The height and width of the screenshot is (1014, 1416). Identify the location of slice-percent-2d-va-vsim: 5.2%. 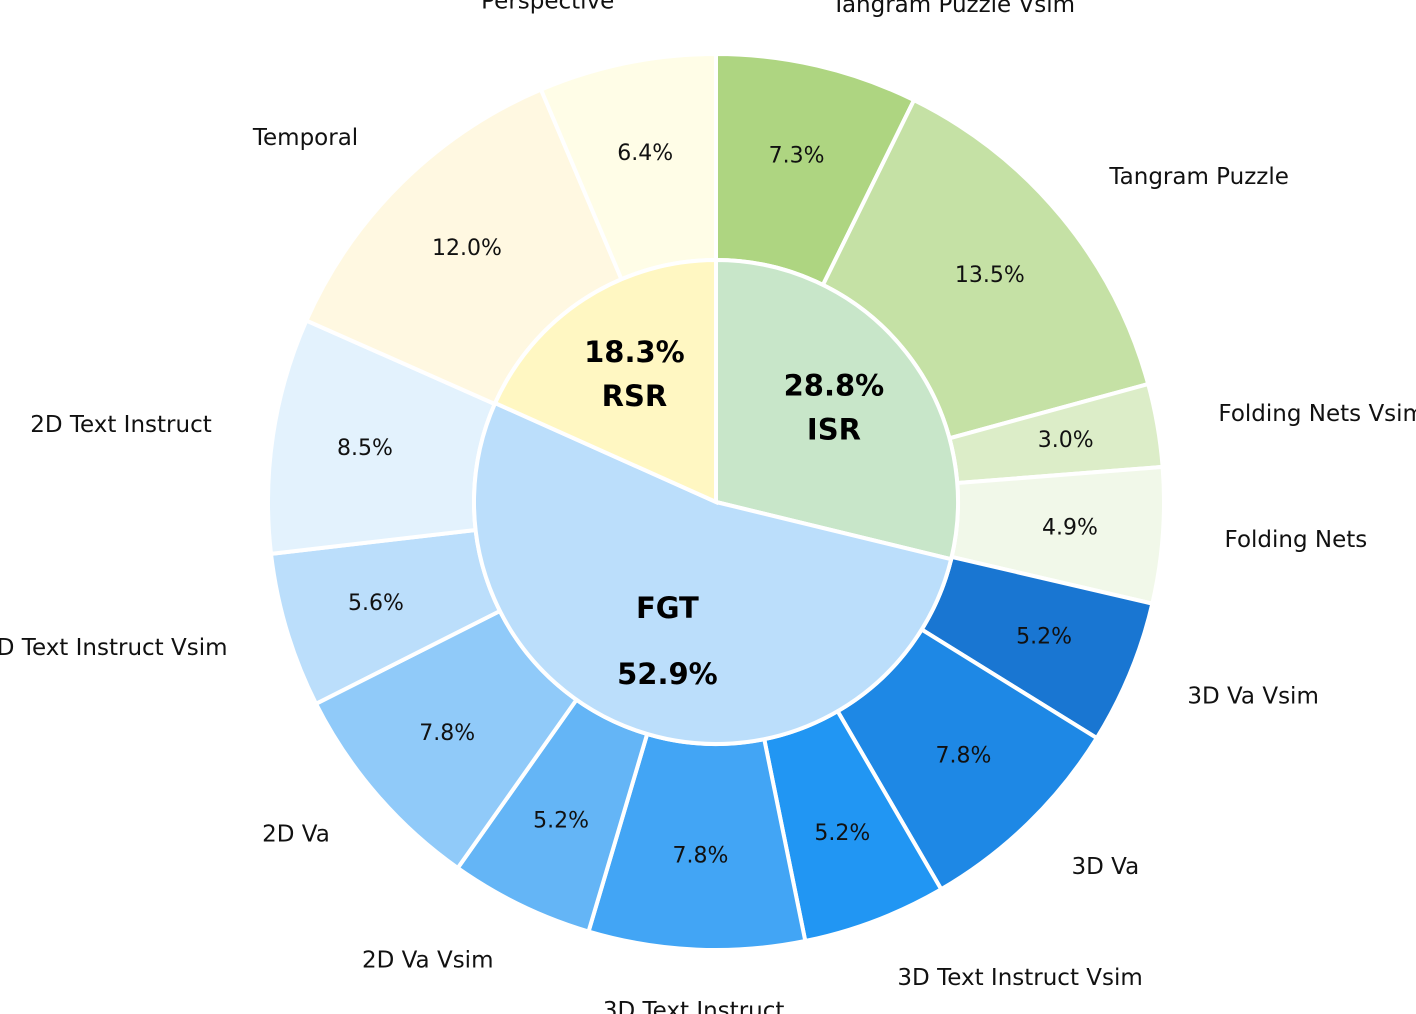
(561, 820).